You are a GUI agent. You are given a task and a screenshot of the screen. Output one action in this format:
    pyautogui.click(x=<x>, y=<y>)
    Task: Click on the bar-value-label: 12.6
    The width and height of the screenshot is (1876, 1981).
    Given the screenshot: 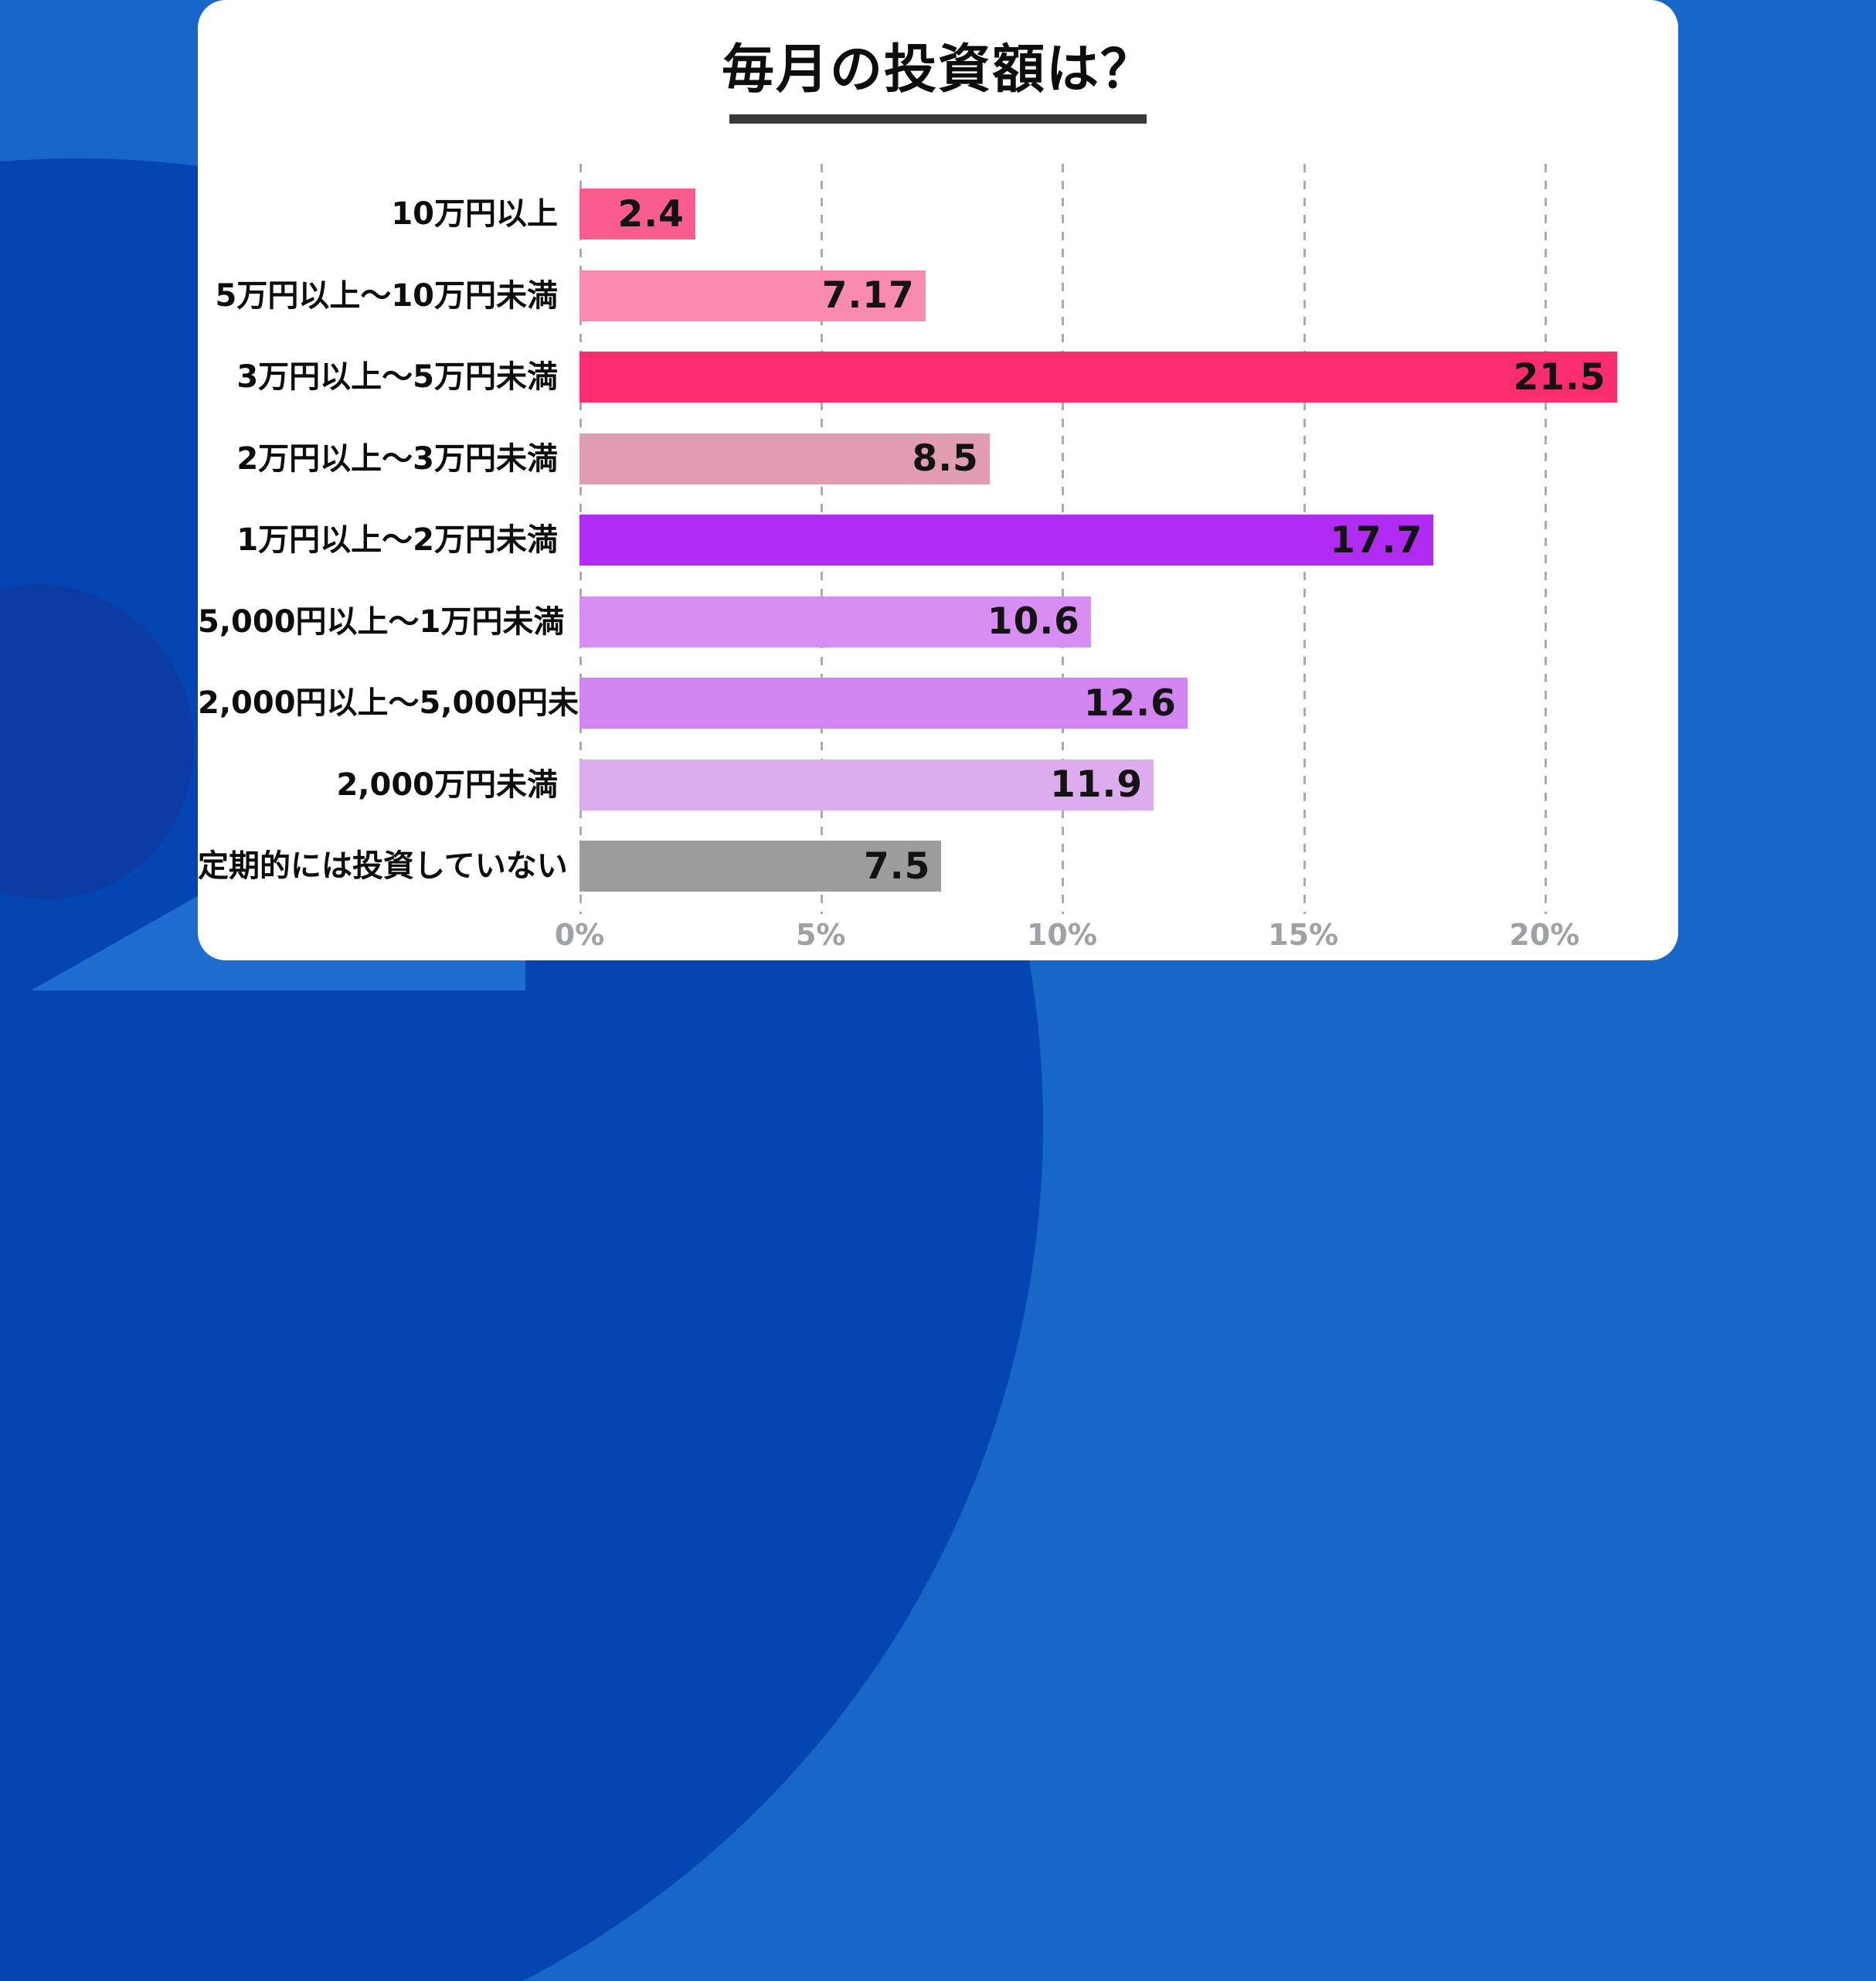 What is the action you would take?
    pyautogui.click(x=1130, y=703)
    